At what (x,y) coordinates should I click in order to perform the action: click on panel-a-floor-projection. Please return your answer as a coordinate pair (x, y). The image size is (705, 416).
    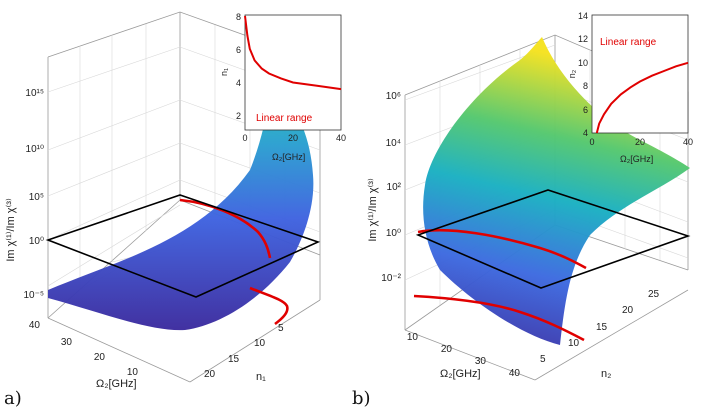
    Looking at the image, I should click on (269, 306).